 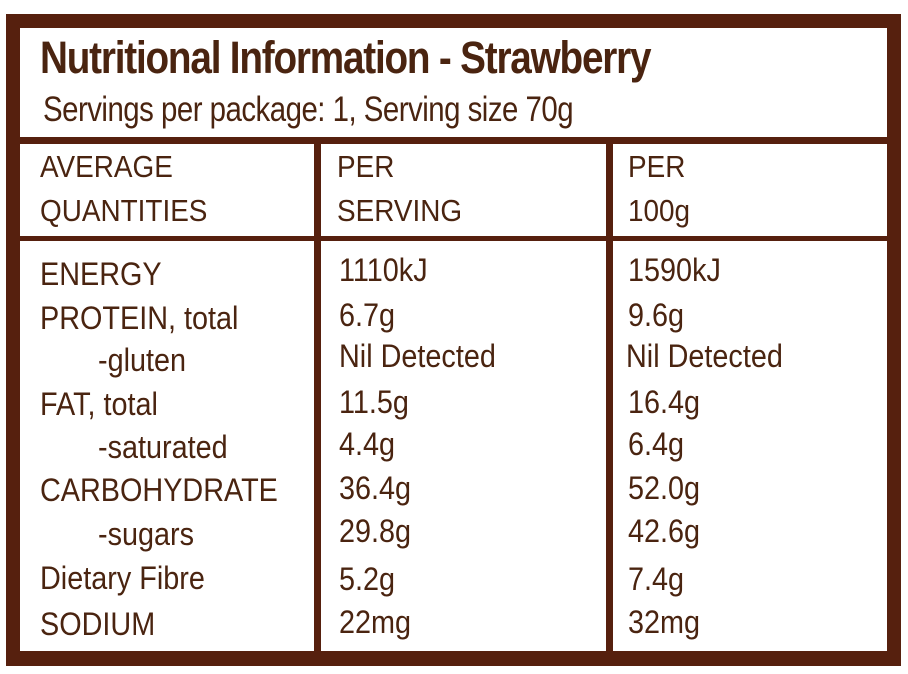 What do you see at coordinates (375, 531) in the screenshot?
I see `row-per-serving-sugars: 29.8g` at bounding box center [375, 531].